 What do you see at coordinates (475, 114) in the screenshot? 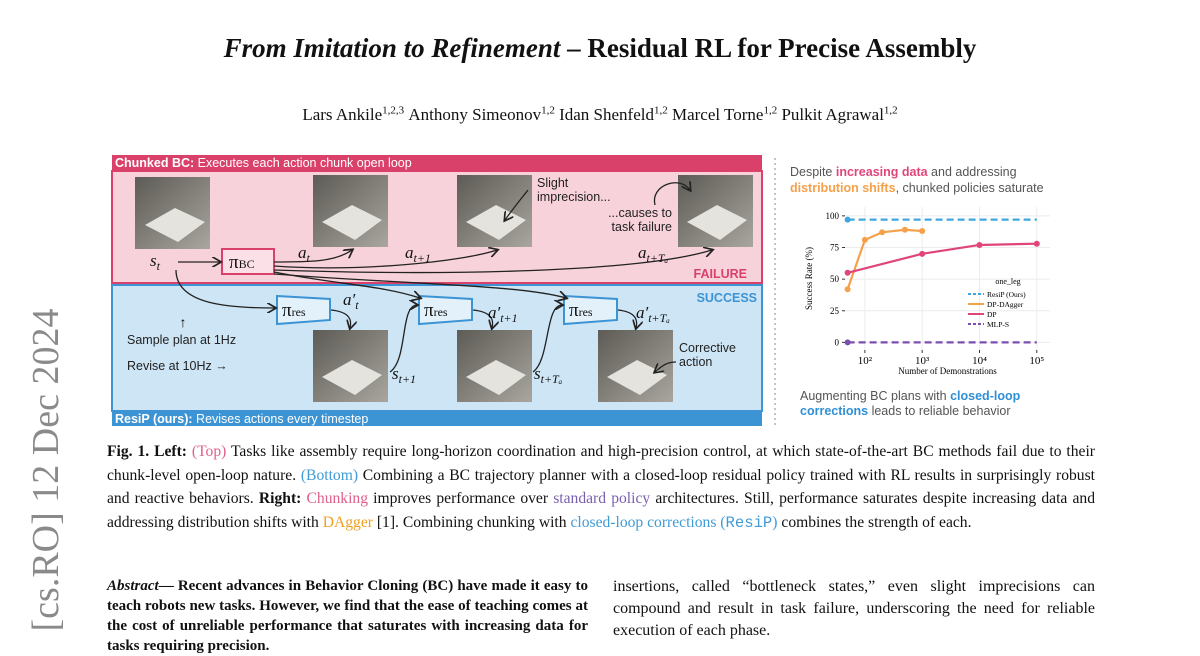
I see `author-name: Anthony Simeonov` at bounding box center [475, 114].